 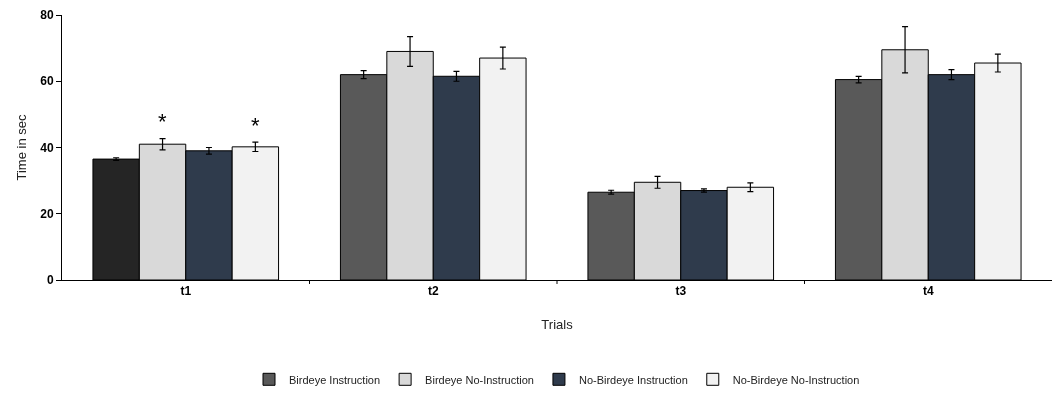 What do you see at coordinates (557, 324) in the screenshot?
I see `x-axis-title: Trials` at bounding box center [557, 324].